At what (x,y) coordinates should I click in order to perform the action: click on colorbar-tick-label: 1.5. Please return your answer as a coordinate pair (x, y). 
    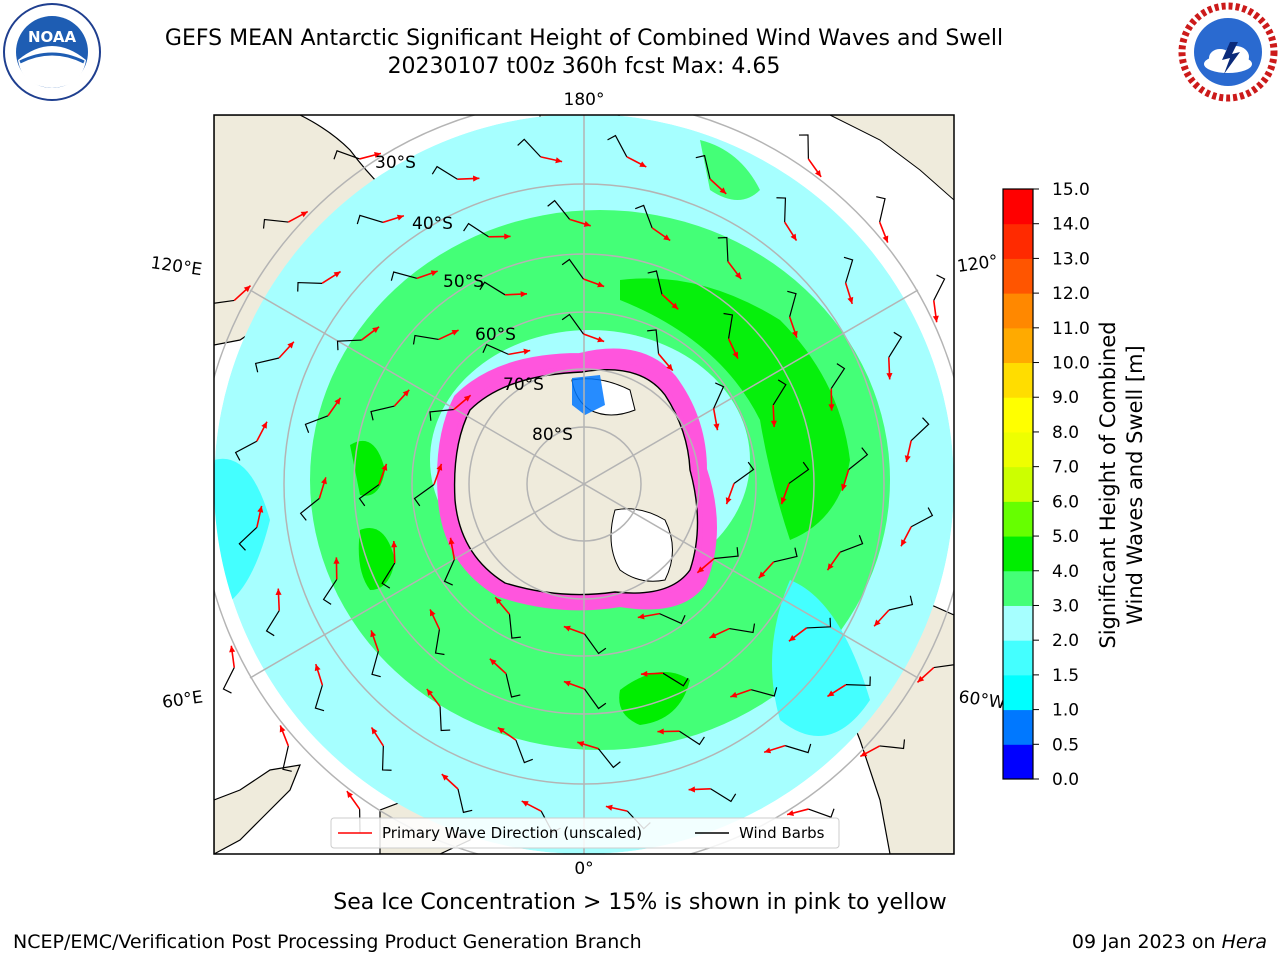
    Looking at the image, I should click on (1065, 676).